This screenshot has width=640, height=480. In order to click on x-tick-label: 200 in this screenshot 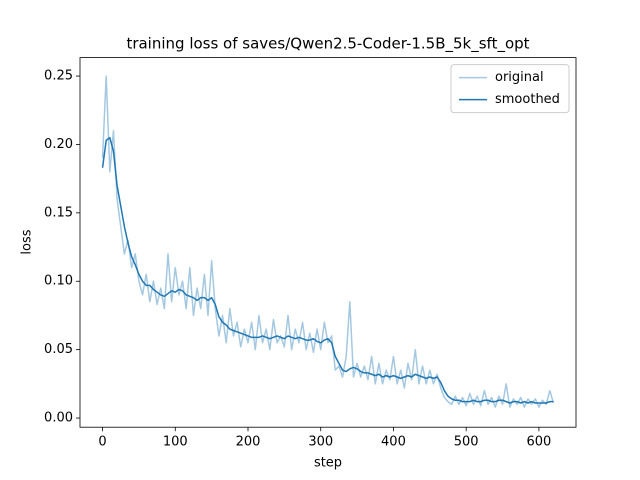, I will do `click(248, 442)`.